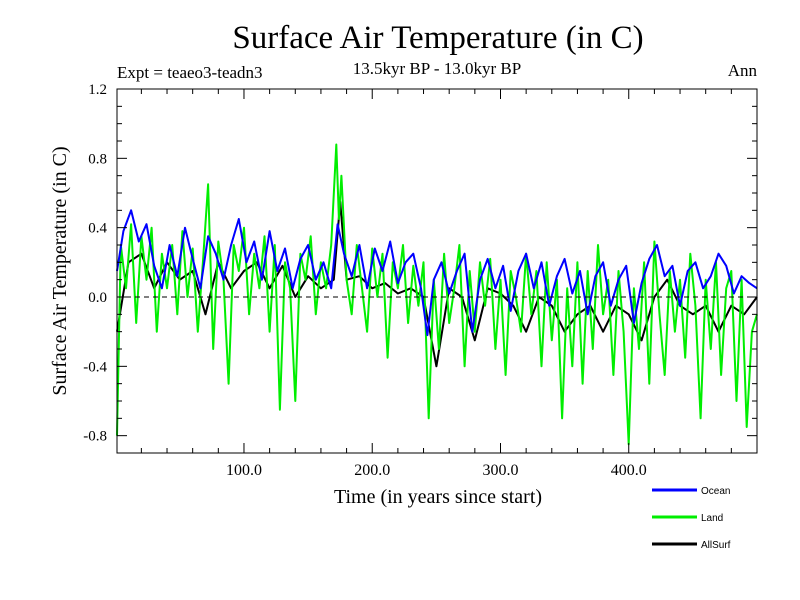 The image size is (800, 600). I want to click on experiment-label: Expt = teaeo3-teadn3, so click(190, 72).